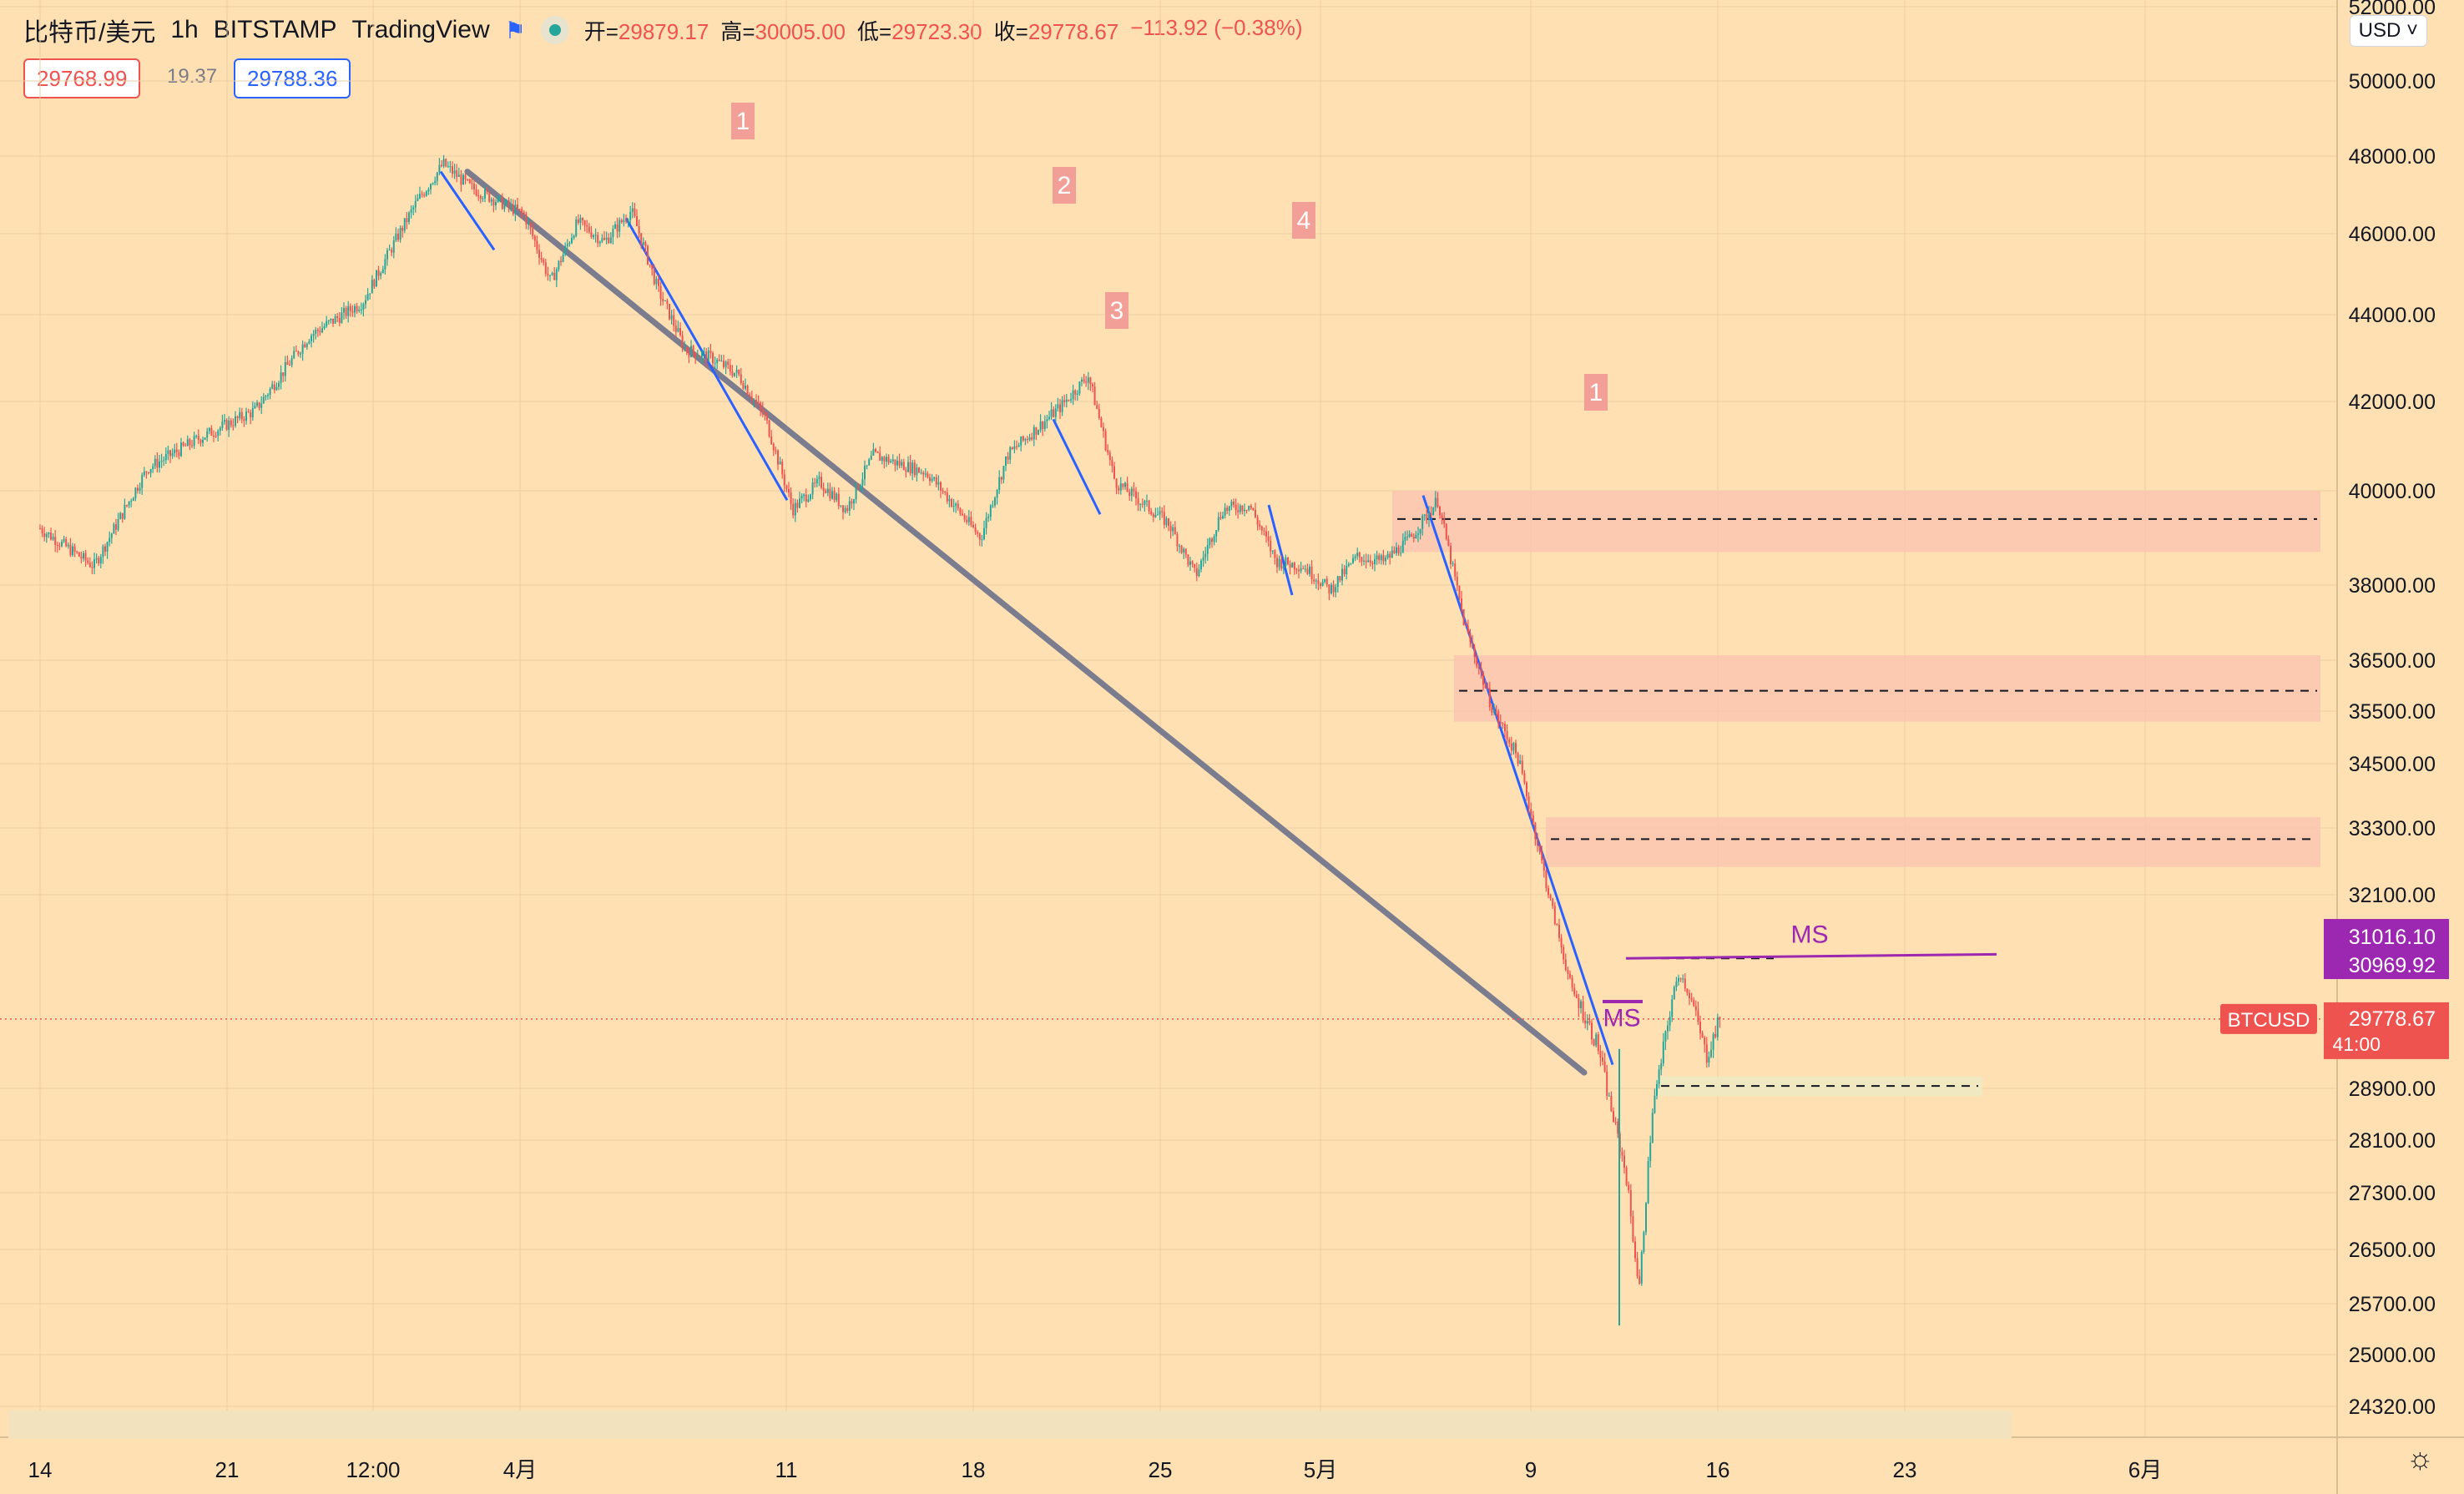 The width and height of the screenshot is (2464, 1494). I want to click on interval: 1h, so click(184, 29).